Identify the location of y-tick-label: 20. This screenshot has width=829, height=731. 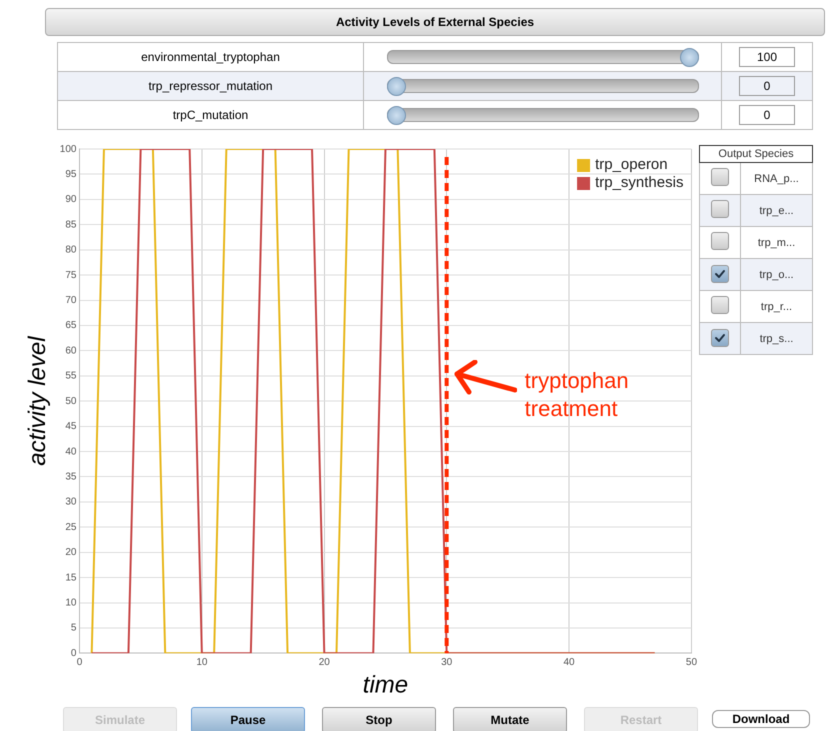
(71, 552).